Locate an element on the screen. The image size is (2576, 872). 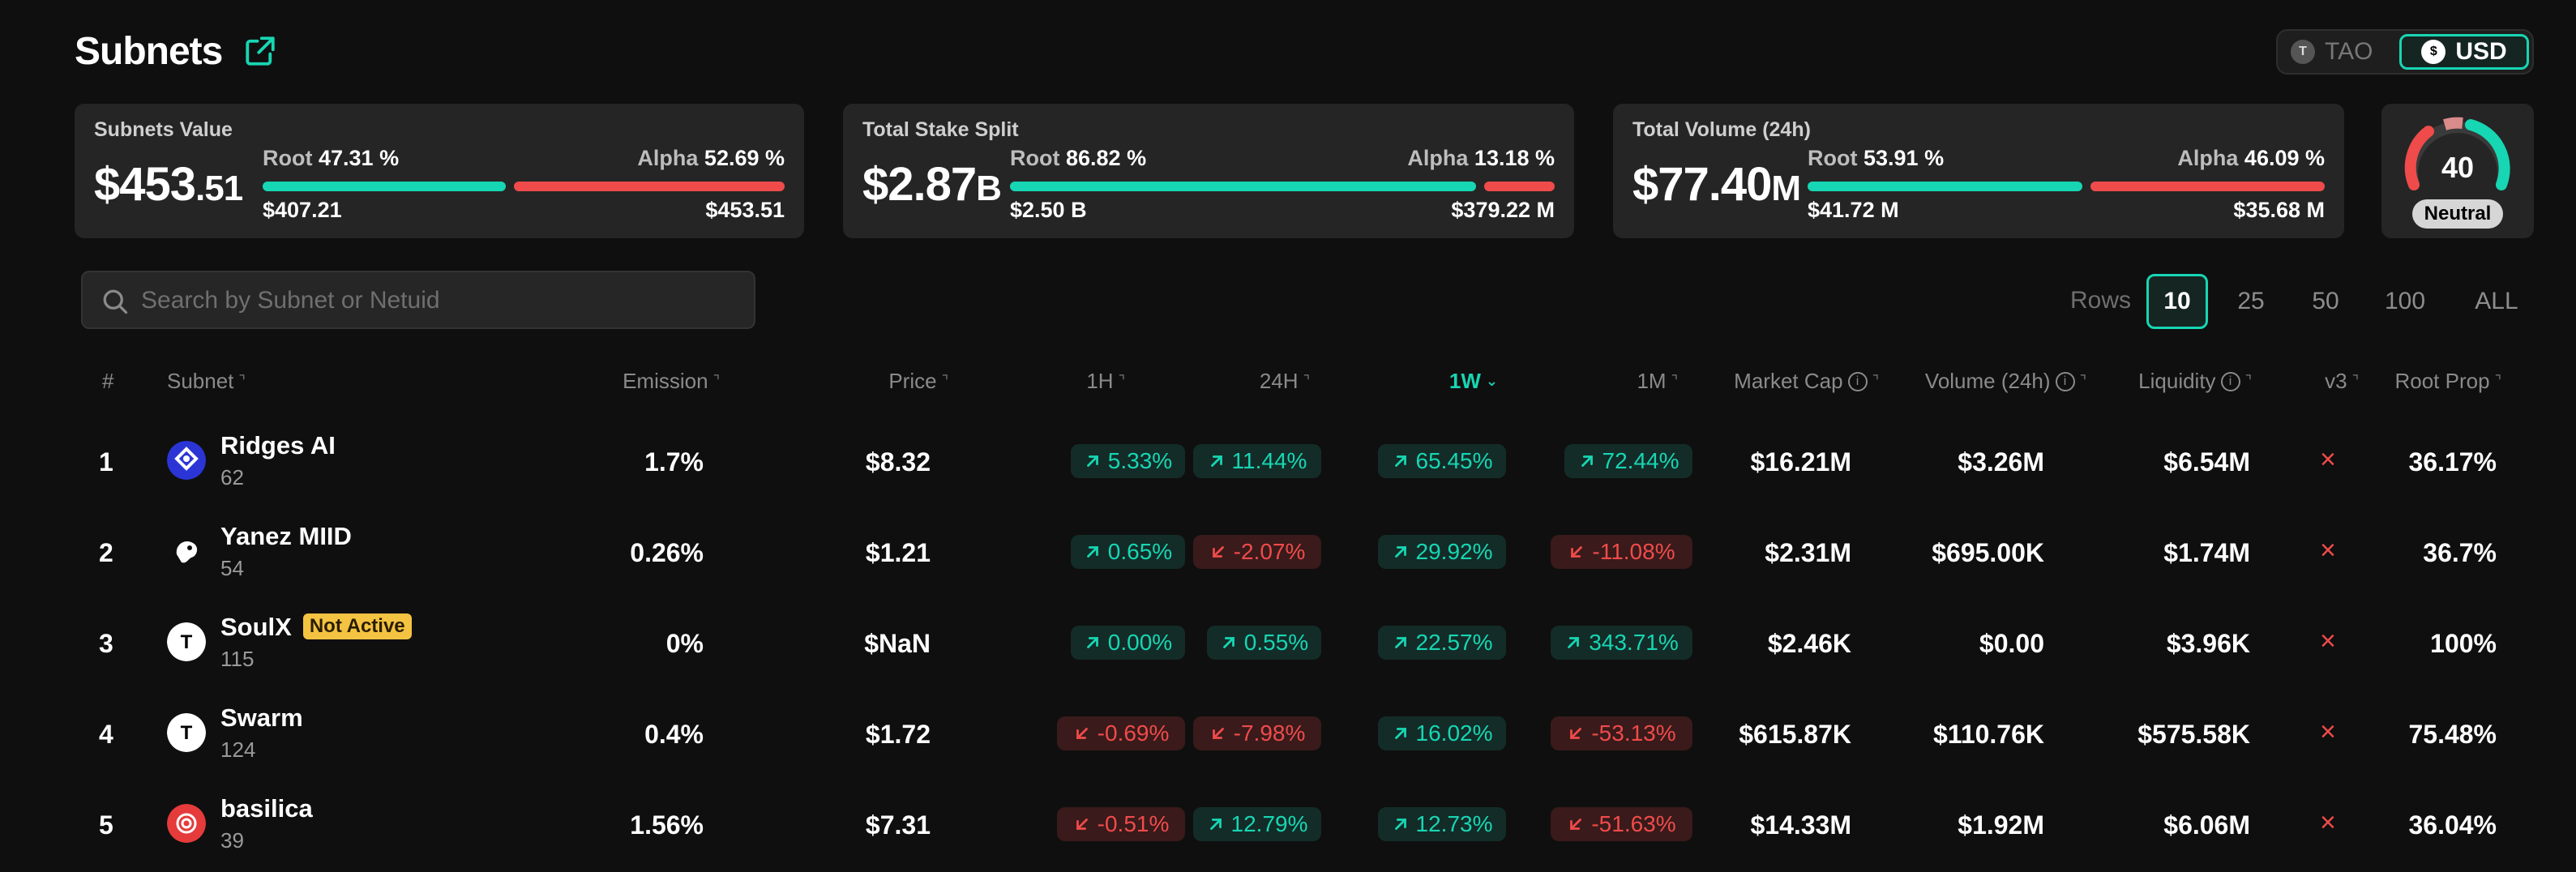
card-label: Subnets Value is located at coordinates (163, 129).